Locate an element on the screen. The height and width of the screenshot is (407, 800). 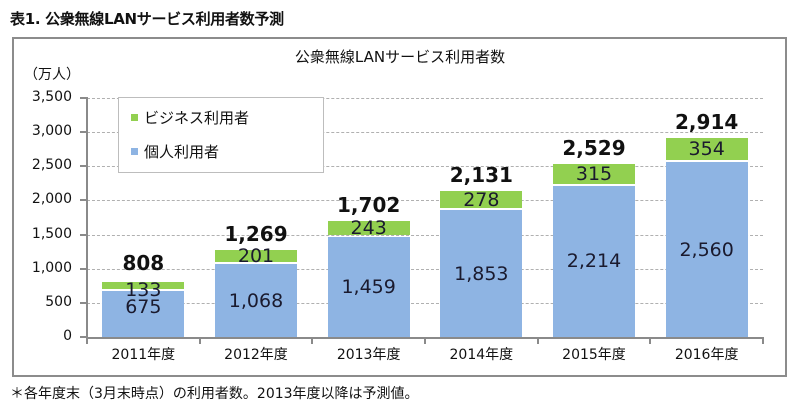
y-tick-label: 3,500 is located at coordinates (51, 97).